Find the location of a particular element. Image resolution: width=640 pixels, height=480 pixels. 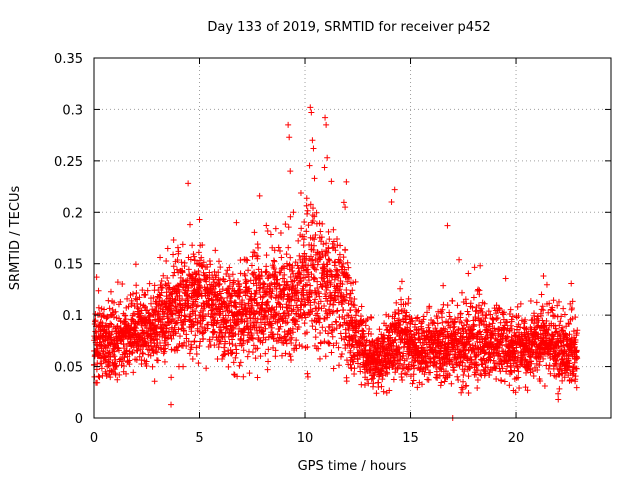

y-tick-label: 0.15 is located at coordinates (68, 265).